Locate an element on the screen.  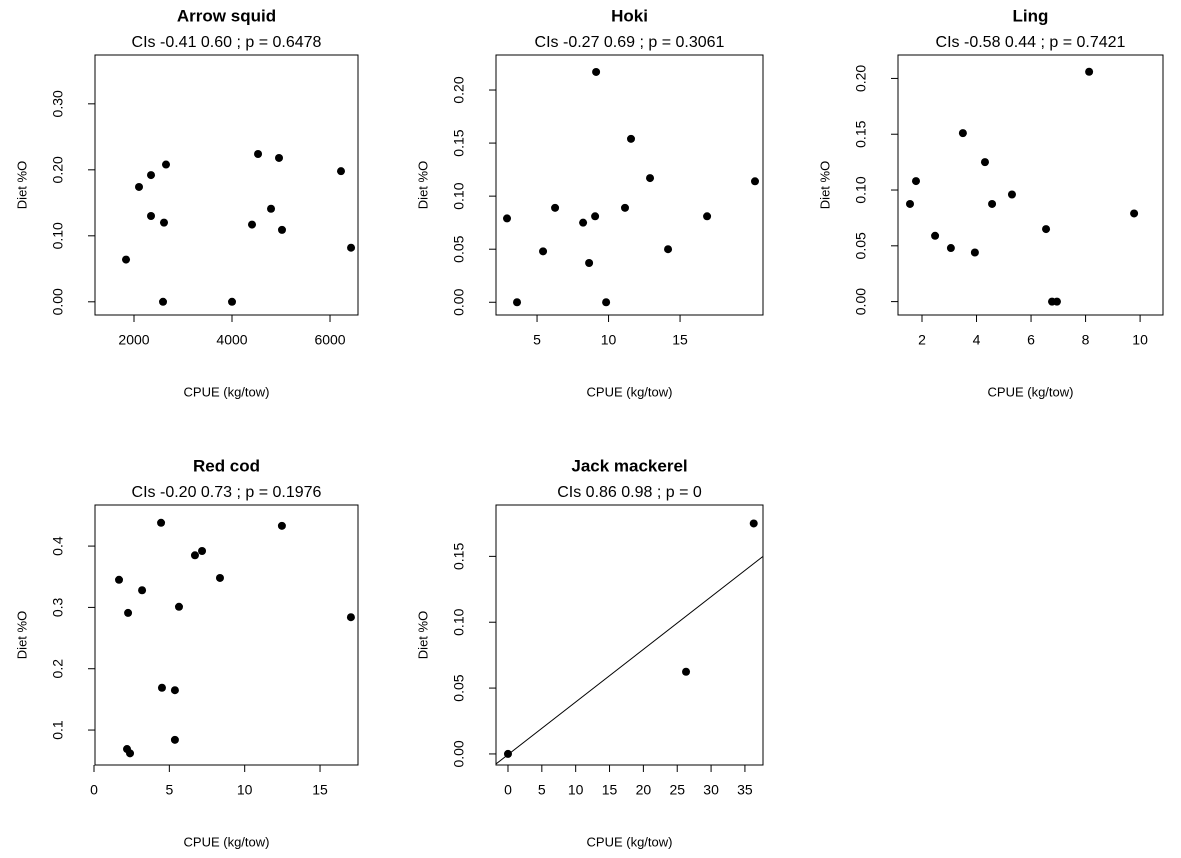
y-tick-label: 0.1 is located at coordinates (58, 730).